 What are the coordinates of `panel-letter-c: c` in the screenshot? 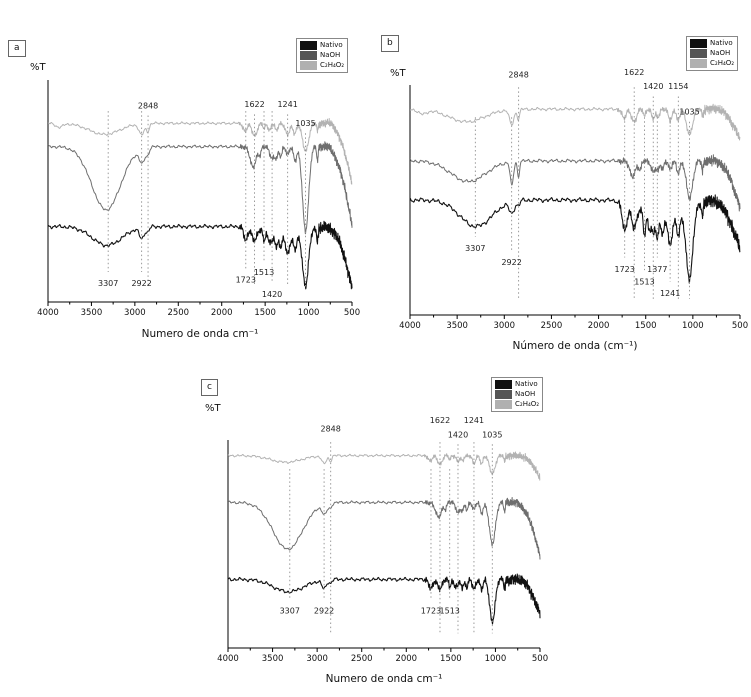 It's located at (209, 387).